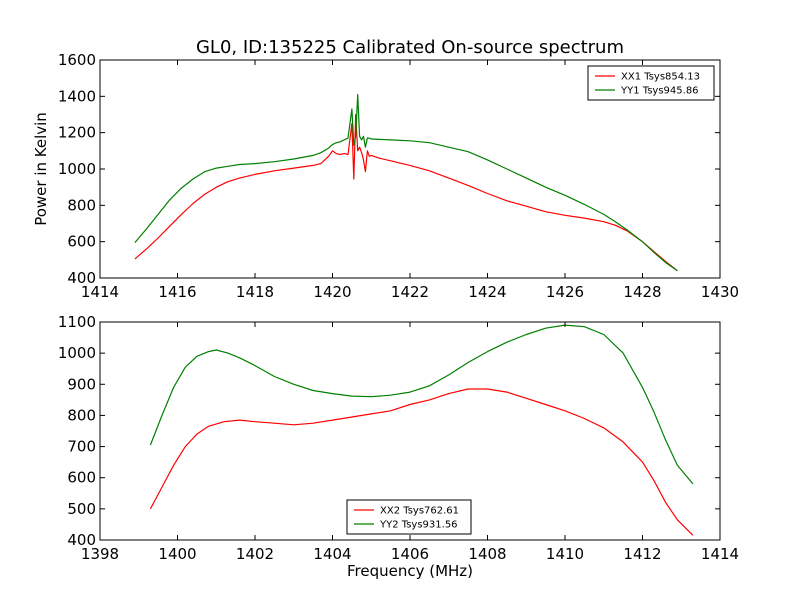 The width and height of the screenshot is (800, 600). What do you see at coordinates (77, 322) in the screenshot?
I see `y-tick-label: 1100` at bounding box center [77, 322].